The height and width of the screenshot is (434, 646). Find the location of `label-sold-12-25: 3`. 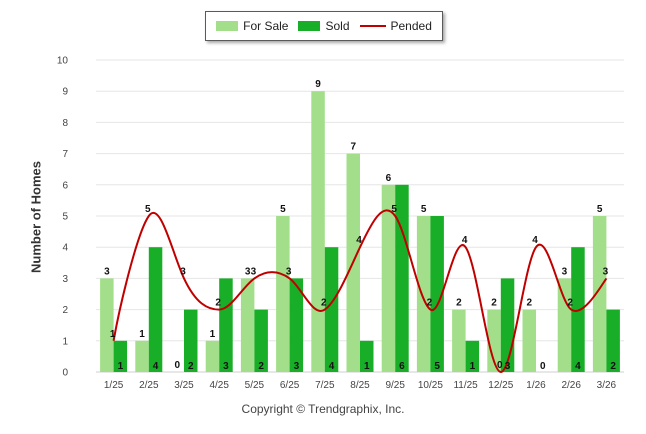

label-sold-12-25: 3 is located at coordinates (508, 366).